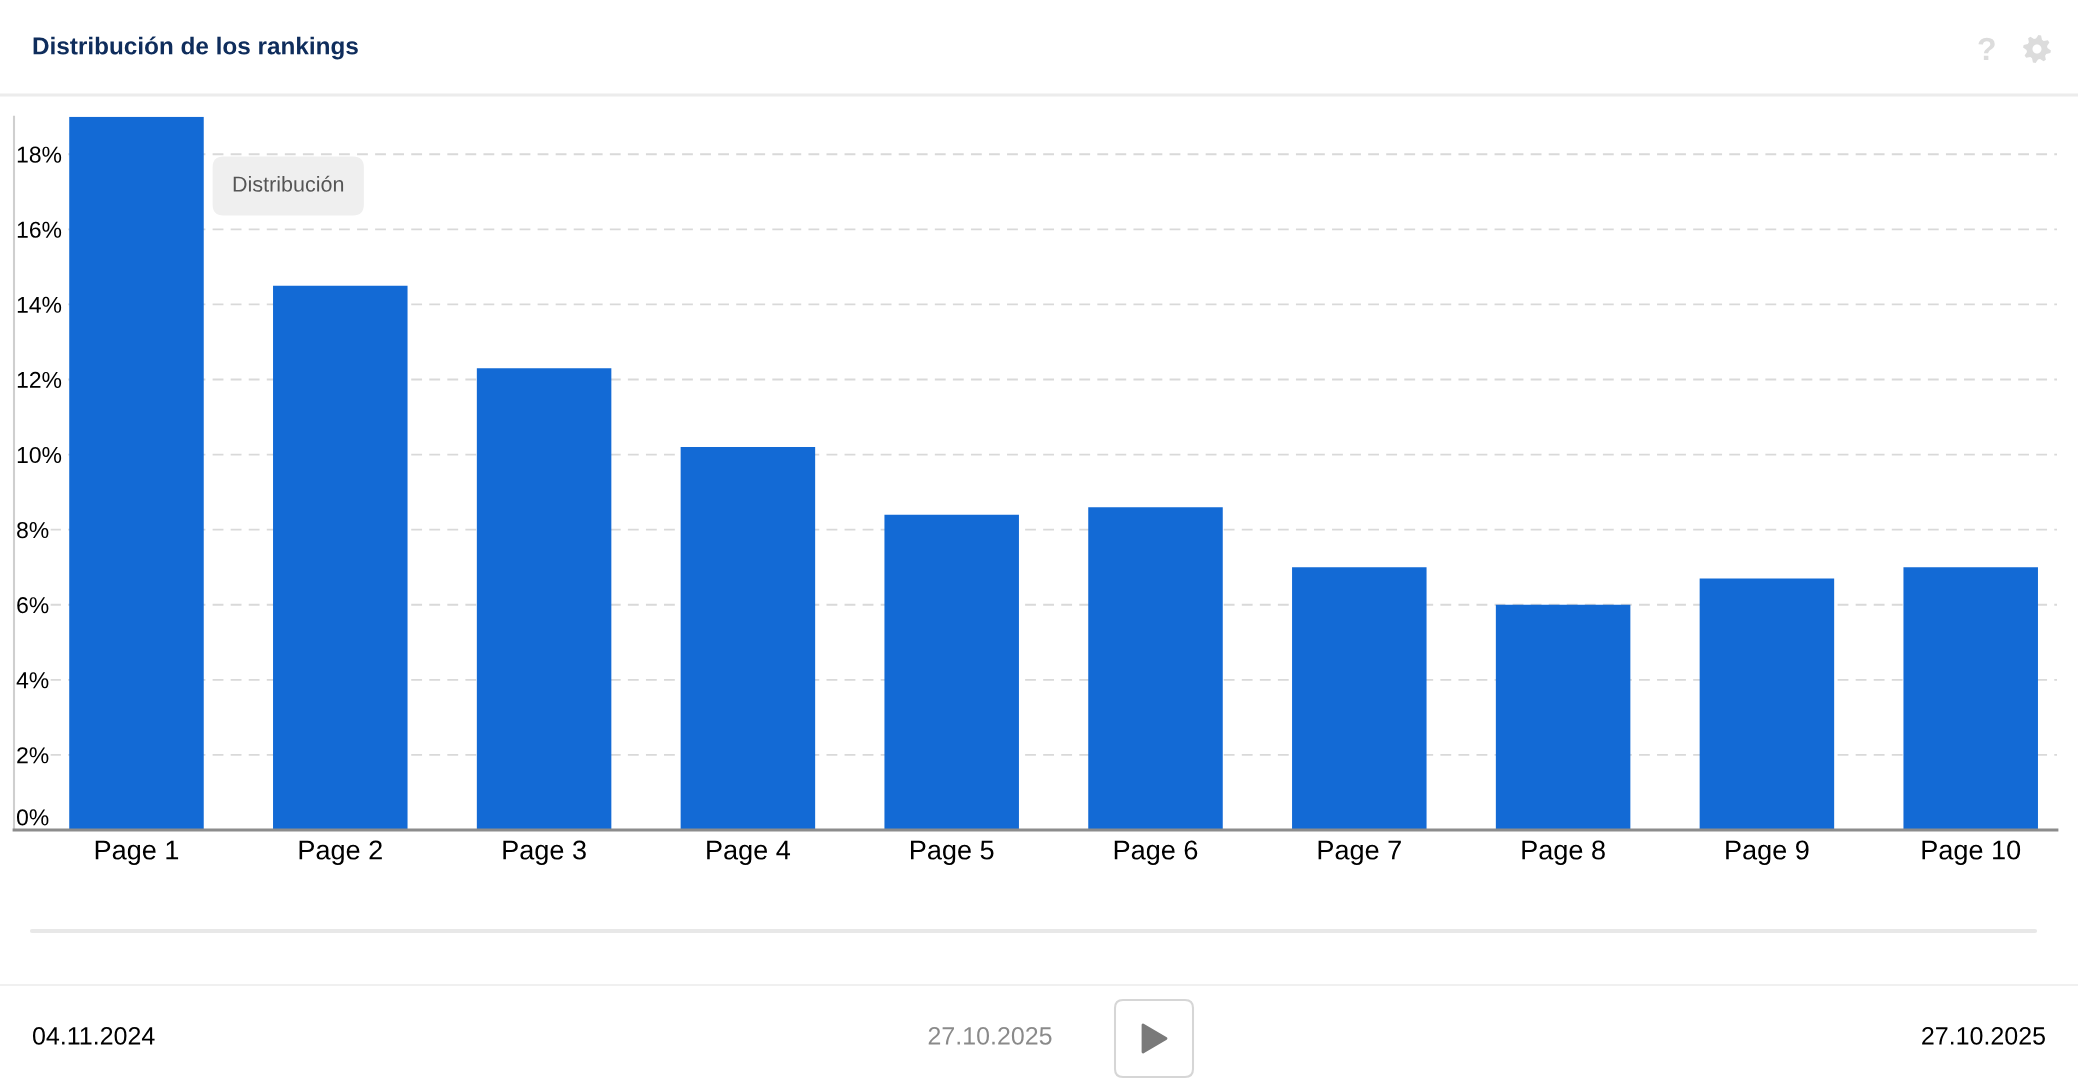 The image size is (2078, 1092). I want to click on text: 04.11.2024, so click(93, 1036).